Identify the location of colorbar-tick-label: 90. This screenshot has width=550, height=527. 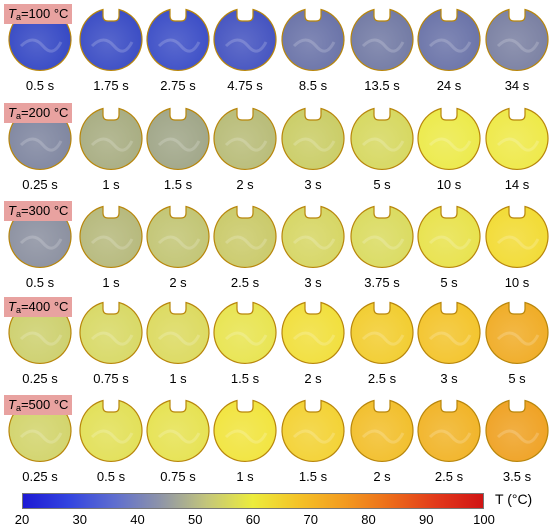
(426, 519).